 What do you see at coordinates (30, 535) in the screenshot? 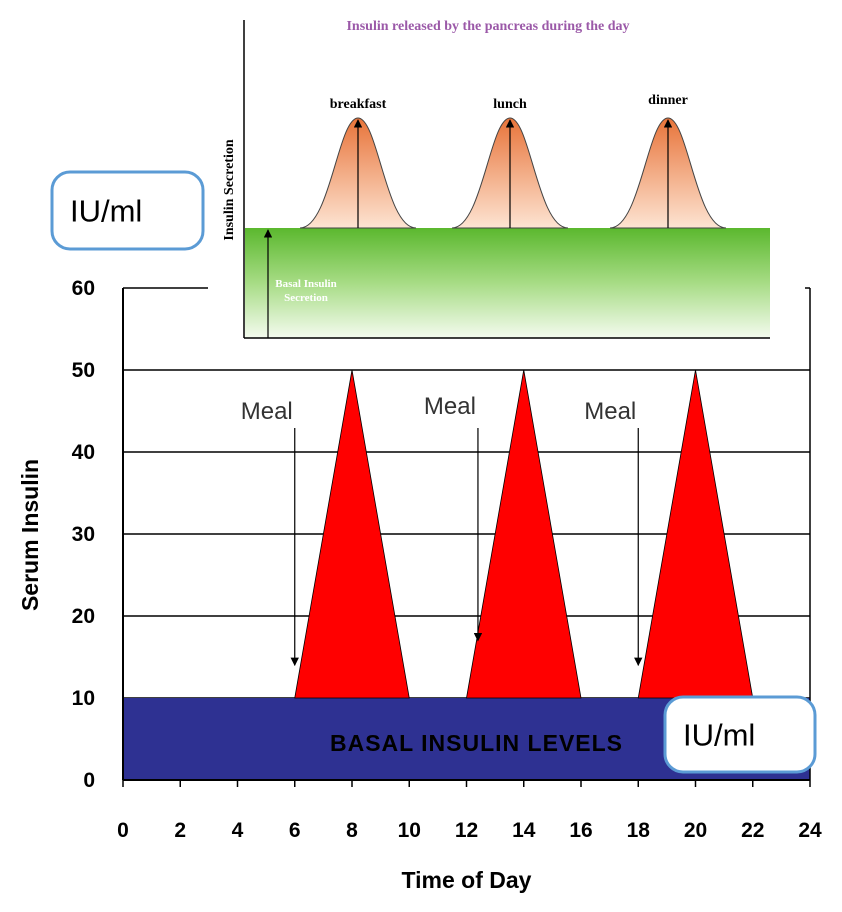
I see `y-axis-title: Serum Insulin` at bounding box center [30, 535].